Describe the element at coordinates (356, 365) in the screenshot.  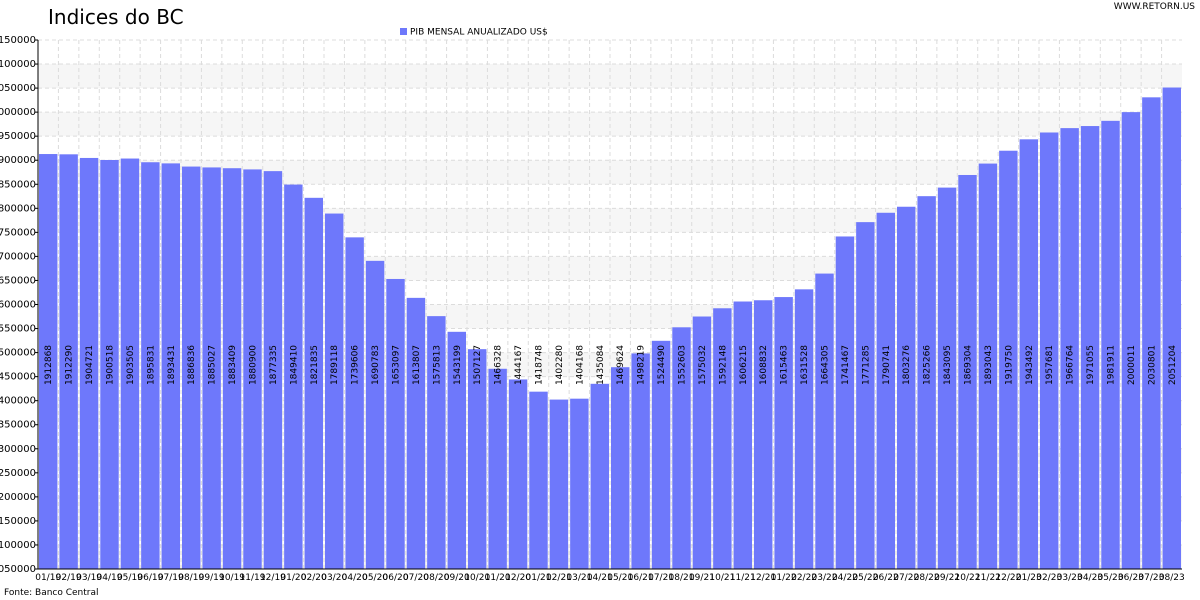
I see `value-label: 1739606` at that location.